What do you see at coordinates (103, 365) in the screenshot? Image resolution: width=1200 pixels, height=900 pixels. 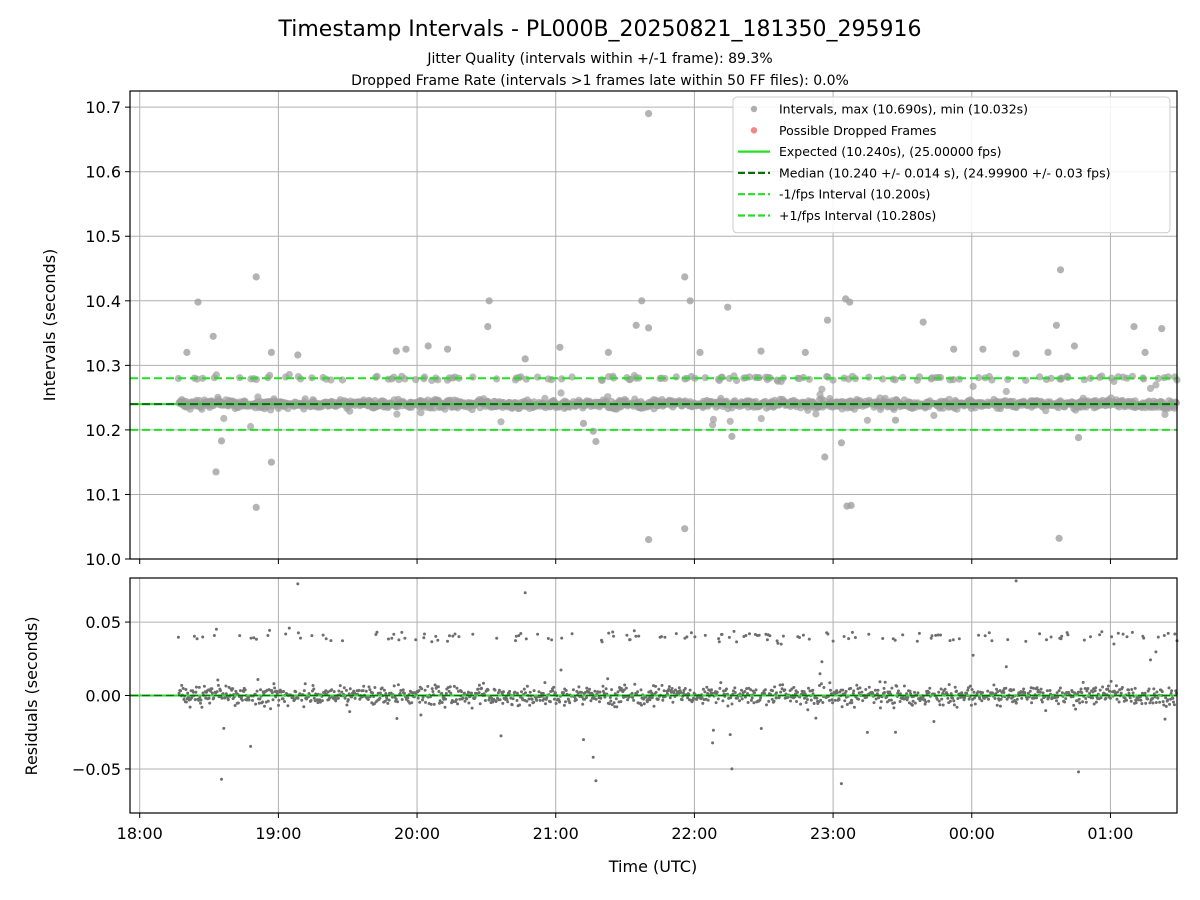 I see `top-y-tick-label: 10.3` at bounding box center [103, 365].